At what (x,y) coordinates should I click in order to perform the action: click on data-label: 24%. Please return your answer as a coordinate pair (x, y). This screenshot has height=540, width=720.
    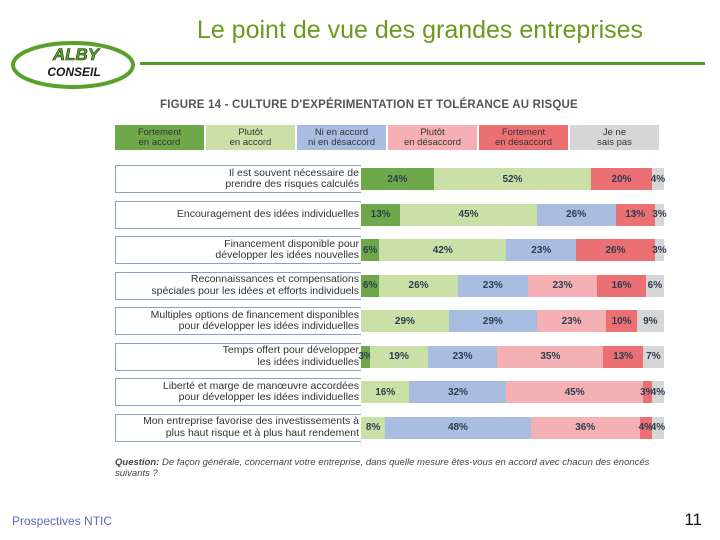
    Looking at the image, I should click on (397, 179).